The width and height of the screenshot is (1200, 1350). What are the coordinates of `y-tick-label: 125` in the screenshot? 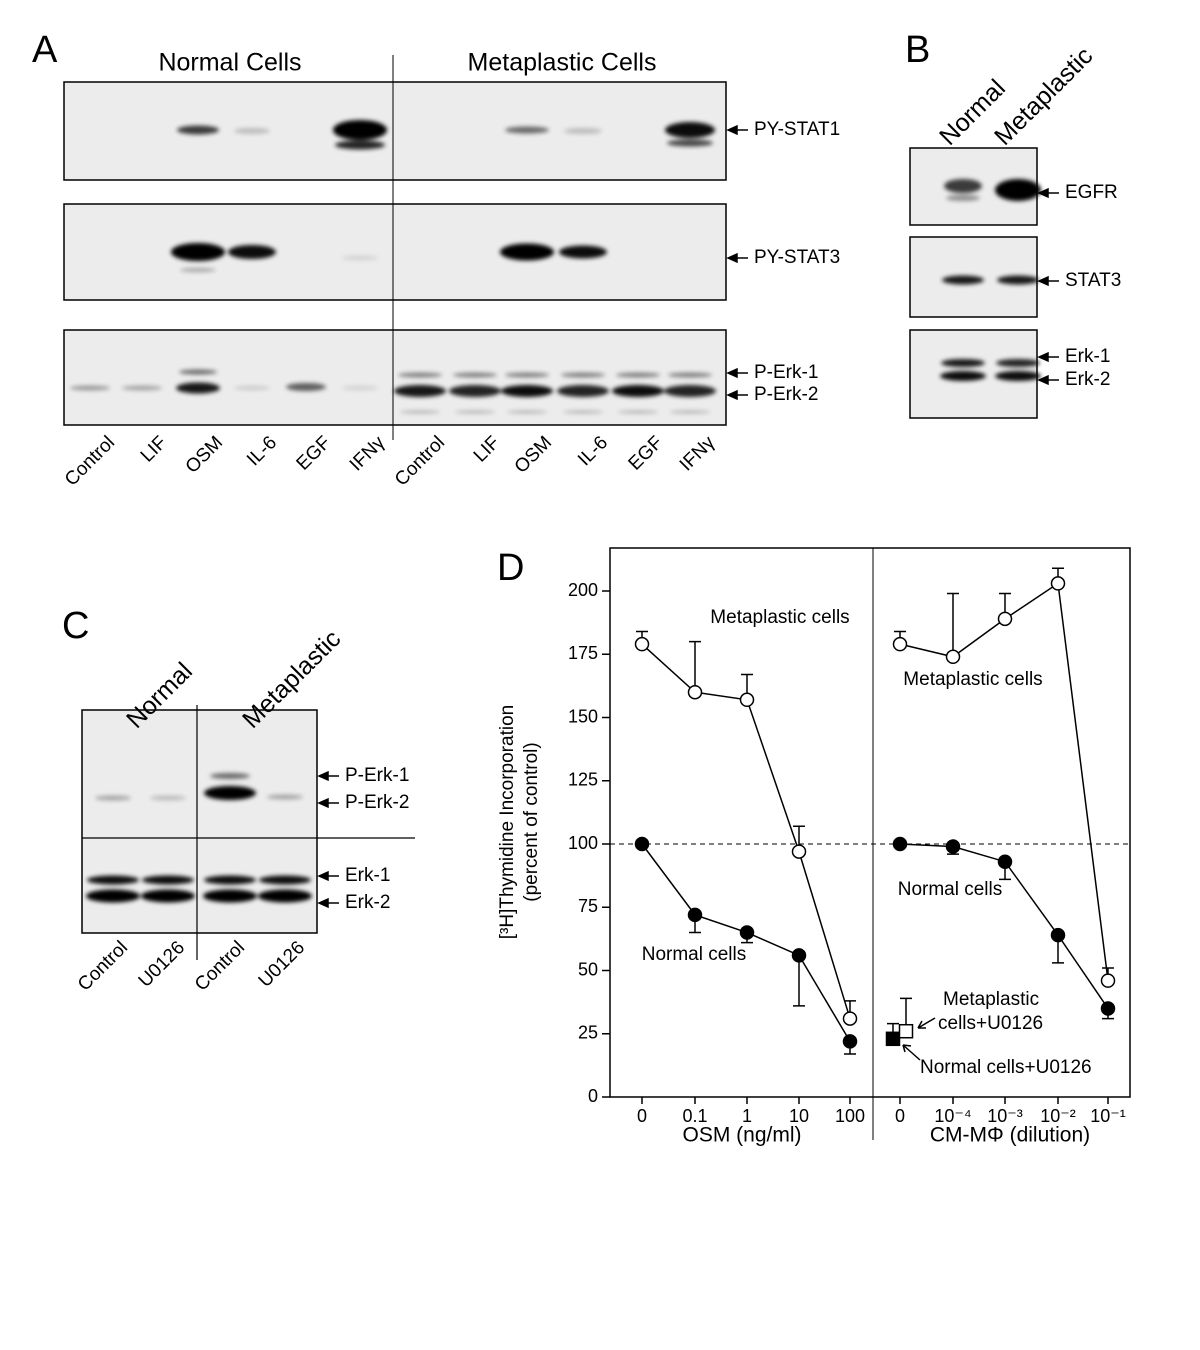 It's located at (583, 780).